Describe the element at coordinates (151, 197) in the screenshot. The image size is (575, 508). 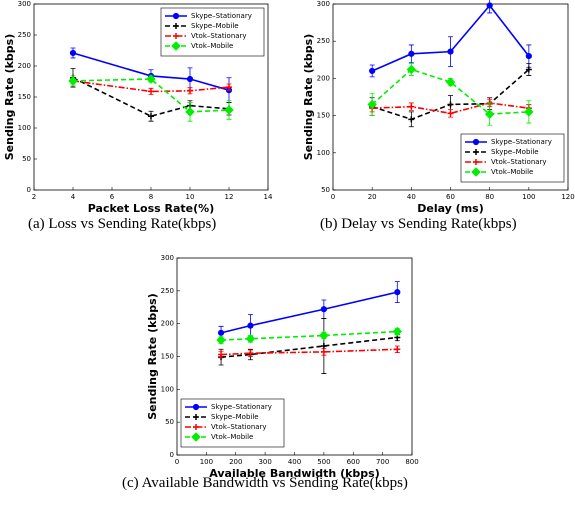
I see `x-tick-label: 8` at that location.